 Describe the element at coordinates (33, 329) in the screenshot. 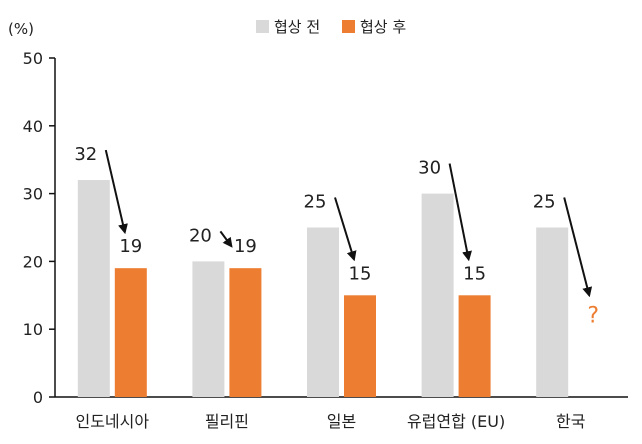

I see `y-tick-label: 10` at that location.